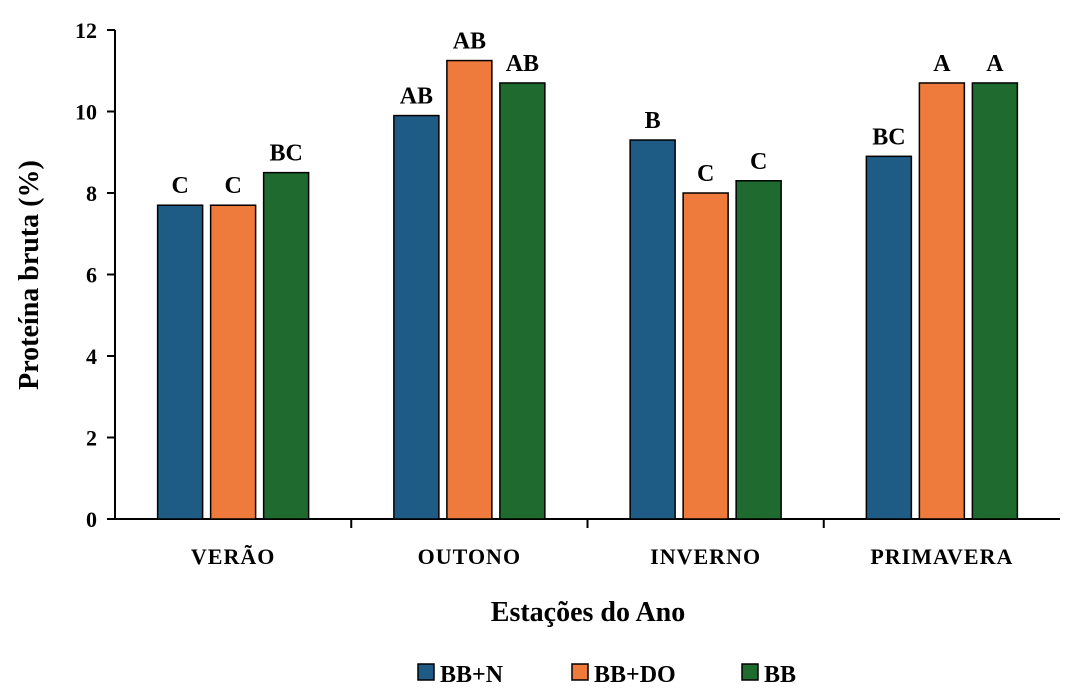  I want to click on y-ticks: 0 2 4 6 8 10 12, so click(95, 275).